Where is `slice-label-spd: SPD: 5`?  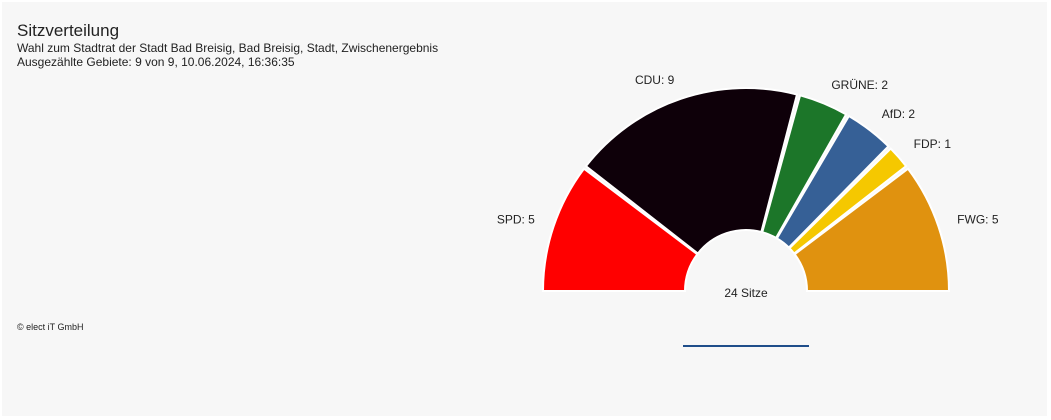 slice-label-spd: SPD: 5 is located at coordinates (516, 219).